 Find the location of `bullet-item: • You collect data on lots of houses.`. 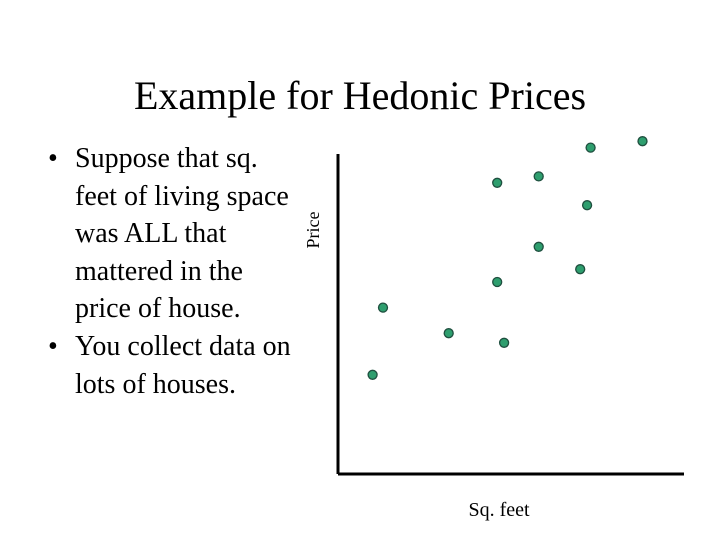

bullet-item: • You collect data on lots of houses. is located at coordinates (173, 365).